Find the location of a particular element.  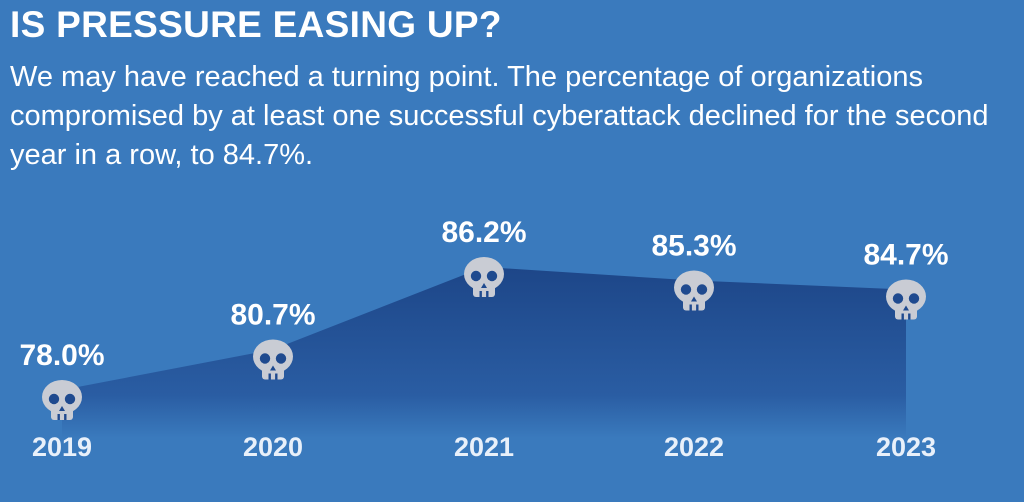

x-tick-label: 2019 is located at coordinates (62, 447).